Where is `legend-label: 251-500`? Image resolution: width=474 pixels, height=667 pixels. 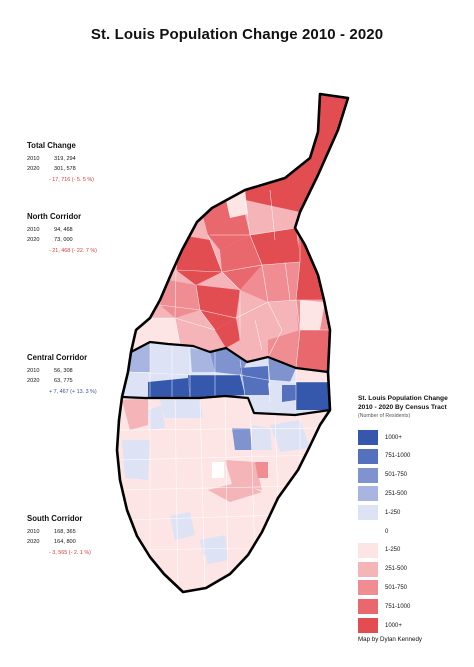 legend-label: 251-500 is located at coordinates (396, 493).